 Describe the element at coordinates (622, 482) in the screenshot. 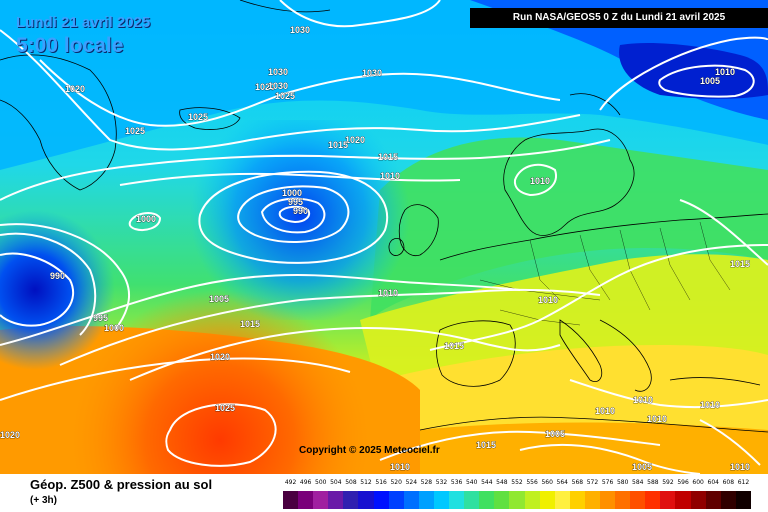

I see `scale-label: 580` at that location.